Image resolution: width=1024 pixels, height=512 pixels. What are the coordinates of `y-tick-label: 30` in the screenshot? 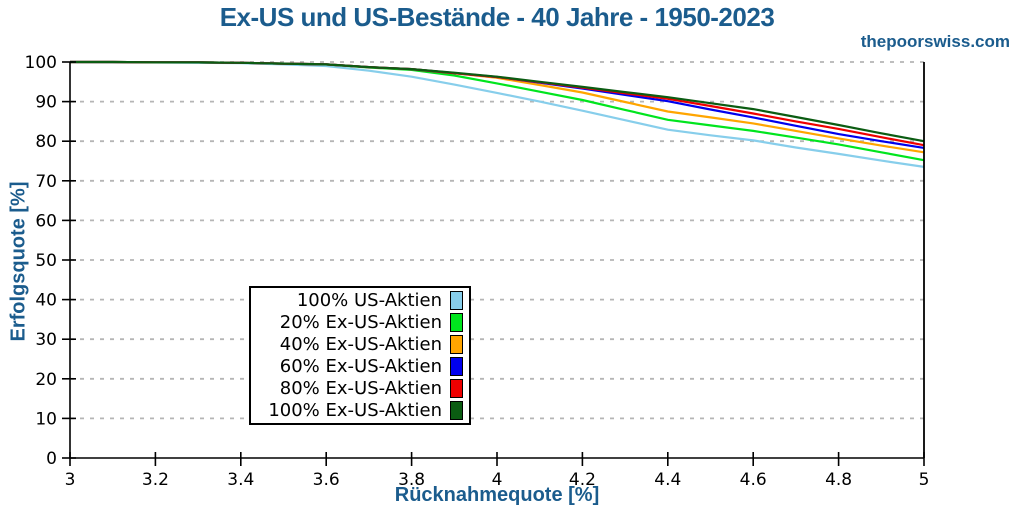 It's located at (46, 340).